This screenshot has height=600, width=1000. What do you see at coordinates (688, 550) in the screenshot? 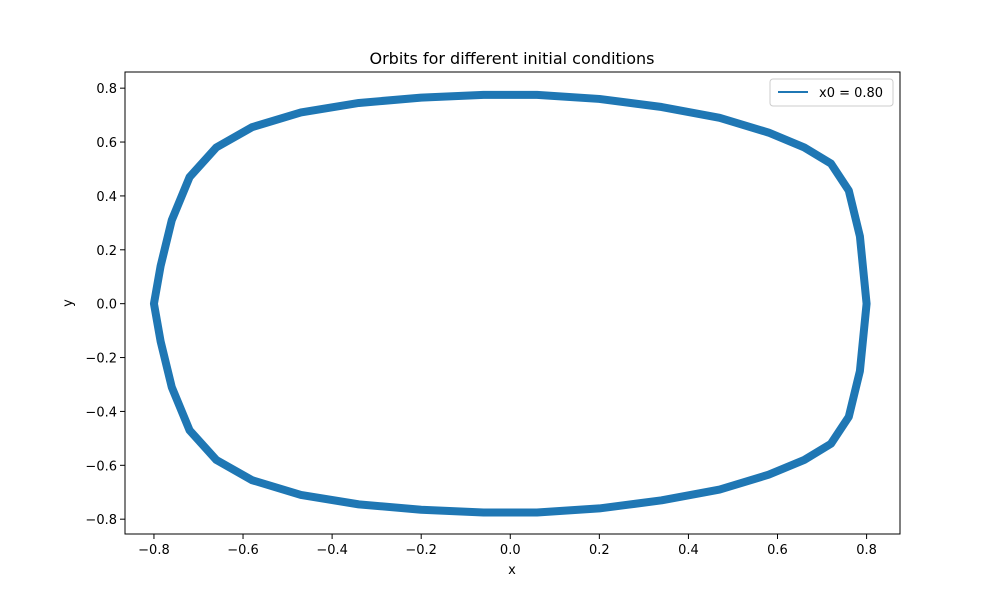
I see `x-tick-label: 0.4` at bounding box center [688, 550].